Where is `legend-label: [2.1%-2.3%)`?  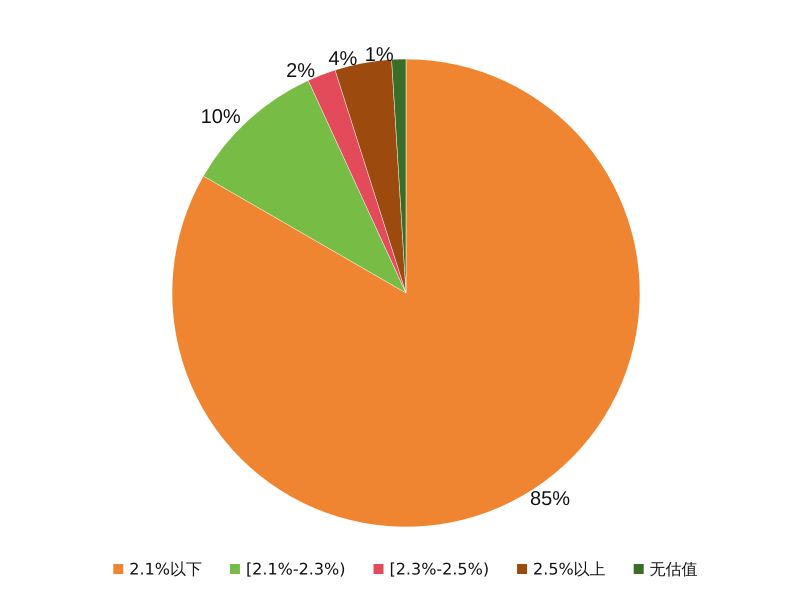 legend-label: [2.1%-2.3%) is located at coordinates (296, 569).